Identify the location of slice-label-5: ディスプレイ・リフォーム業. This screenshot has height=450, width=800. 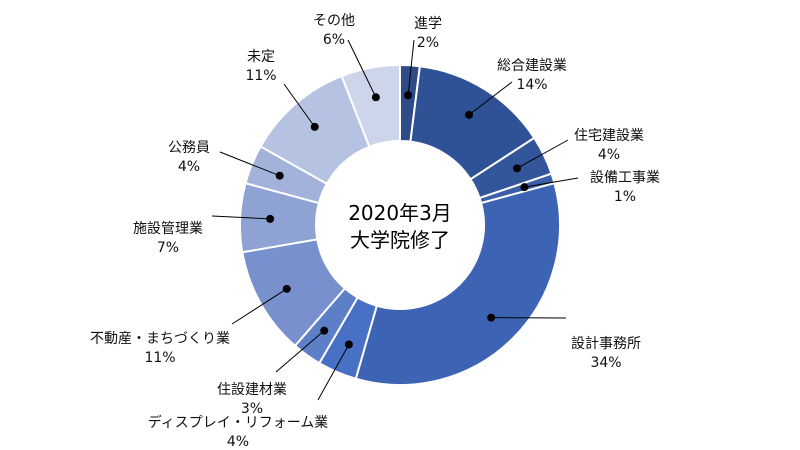
(238, 422).